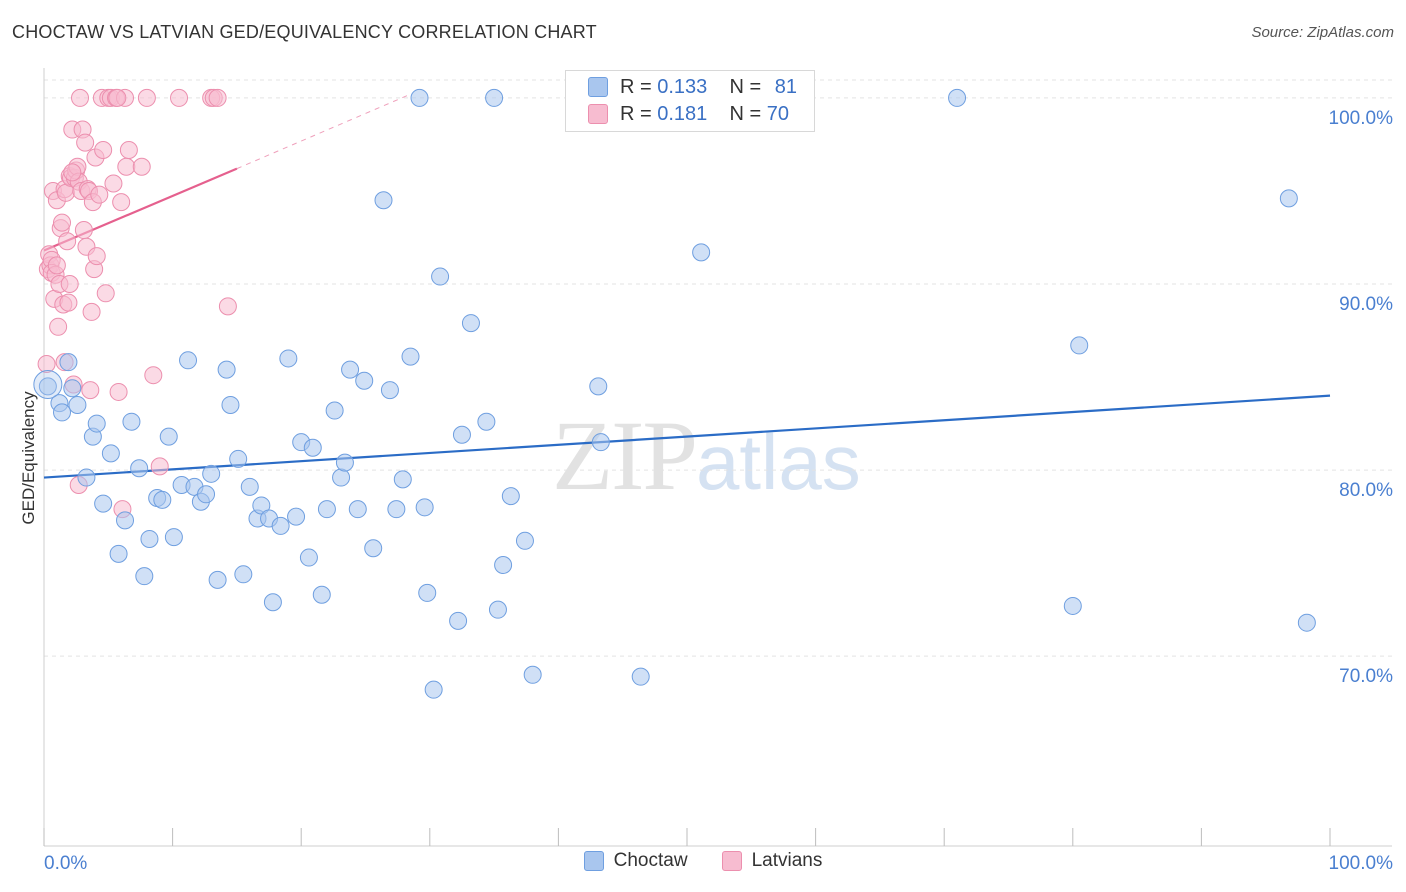 The width and height of the screenshot is (1406, 892). I want to click on choctaw-r-value: 0.133, so click(682, 86).